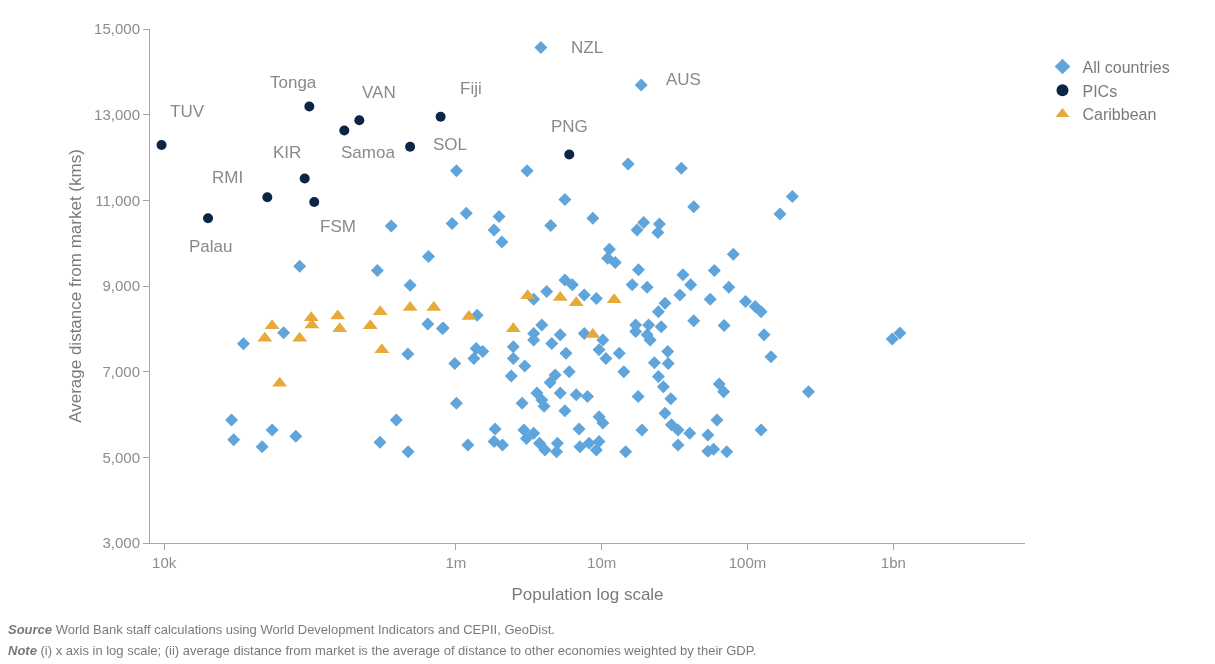 Image resolution: width=1215 pixels, height=664 pixels. What do you see at coordinates (281, 629) in the screenshot?
I see `source-note: Source World Bank staff calculations using World Development Indicators and CEPII, GeoDist.` at bounding box center [281, 629].